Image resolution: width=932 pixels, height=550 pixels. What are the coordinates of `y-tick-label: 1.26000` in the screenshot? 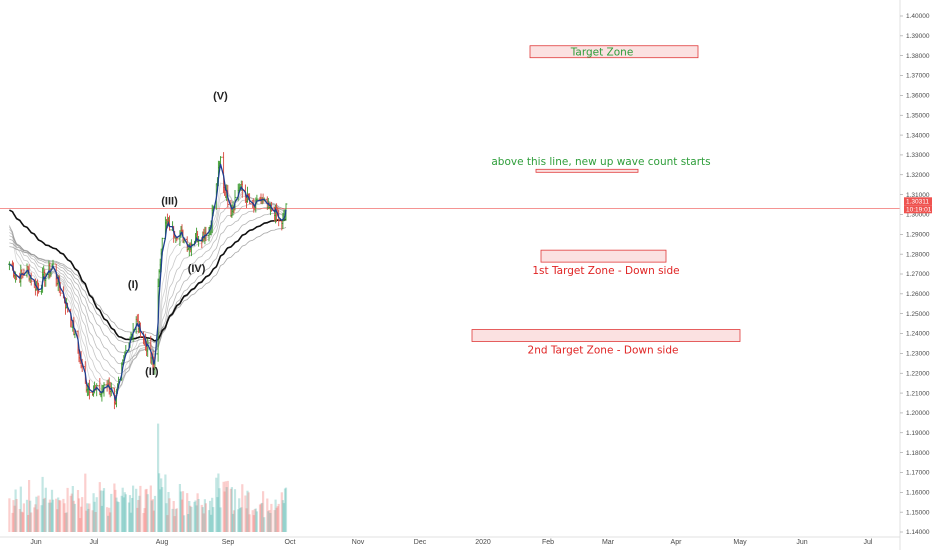 It's located at (918, 294).